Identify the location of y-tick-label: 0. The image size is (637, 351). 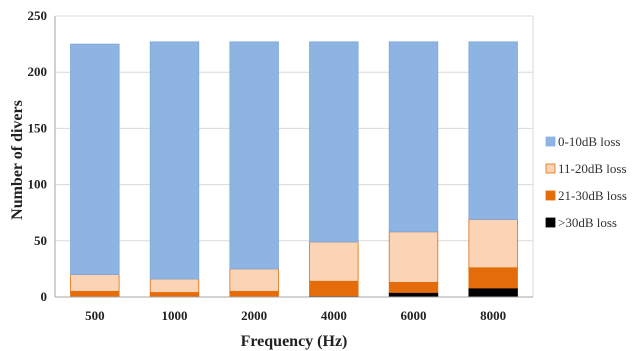
(44, 296).